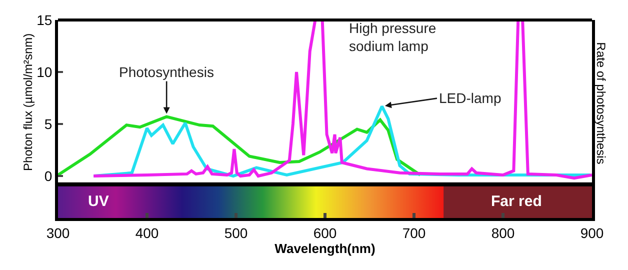  What do you see at coordinates (325, 248) in the screenshot?
I see `x-axis-title: Wavelength(nm)` at bounding box center [325, 248].